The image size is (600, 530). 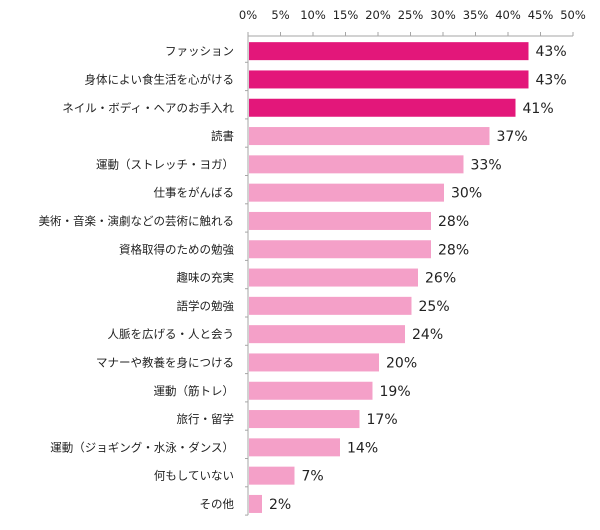 I want to click on category-label: 人脈を広げる・人と会う, so click(x=171, y=334).